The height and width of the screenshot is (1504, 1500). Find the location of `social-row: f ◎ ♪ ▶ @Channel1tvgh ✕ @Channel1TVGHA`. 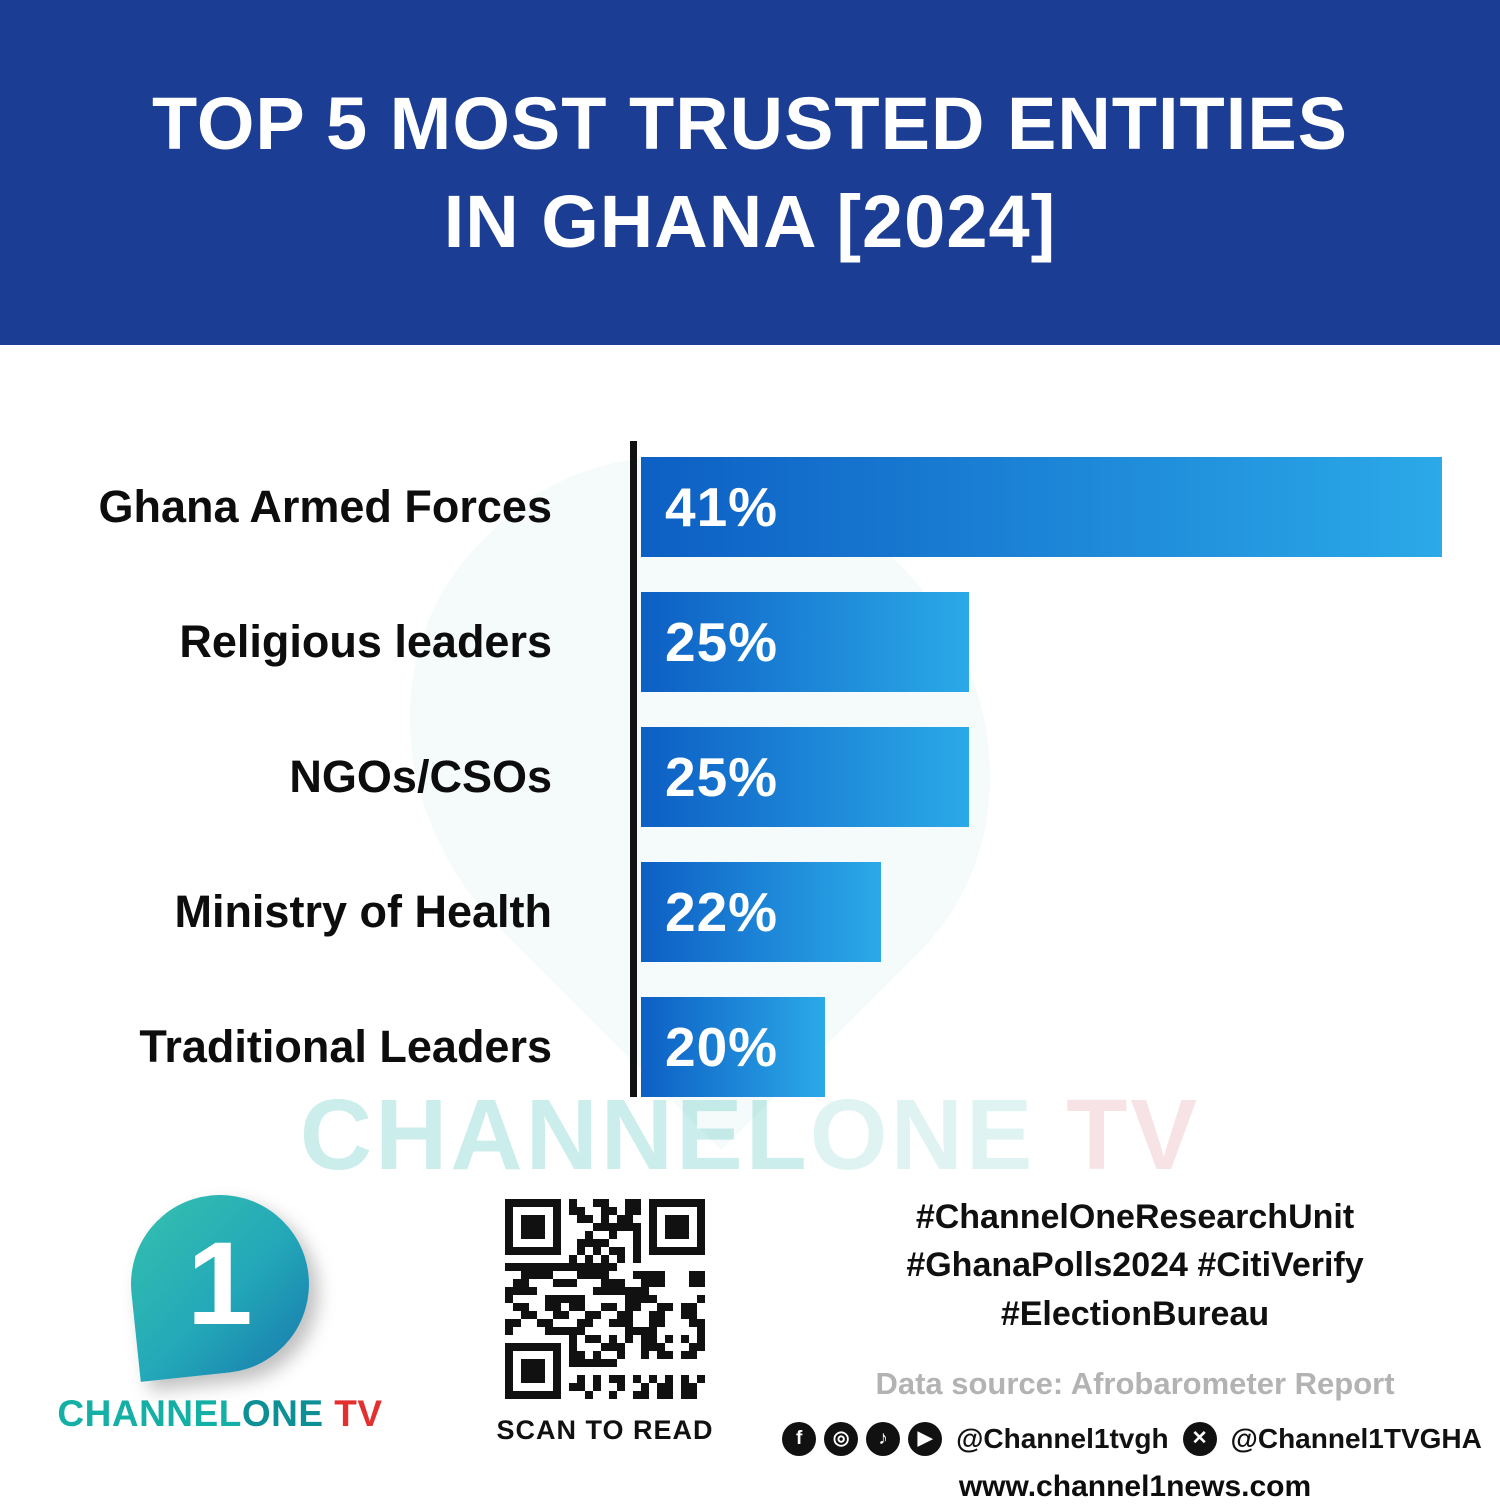

social-row: f ◎ ♪ ▶ @Channel1tvgh ✕ @Channel1TVGHA is located at coordinates (1132, 1438).